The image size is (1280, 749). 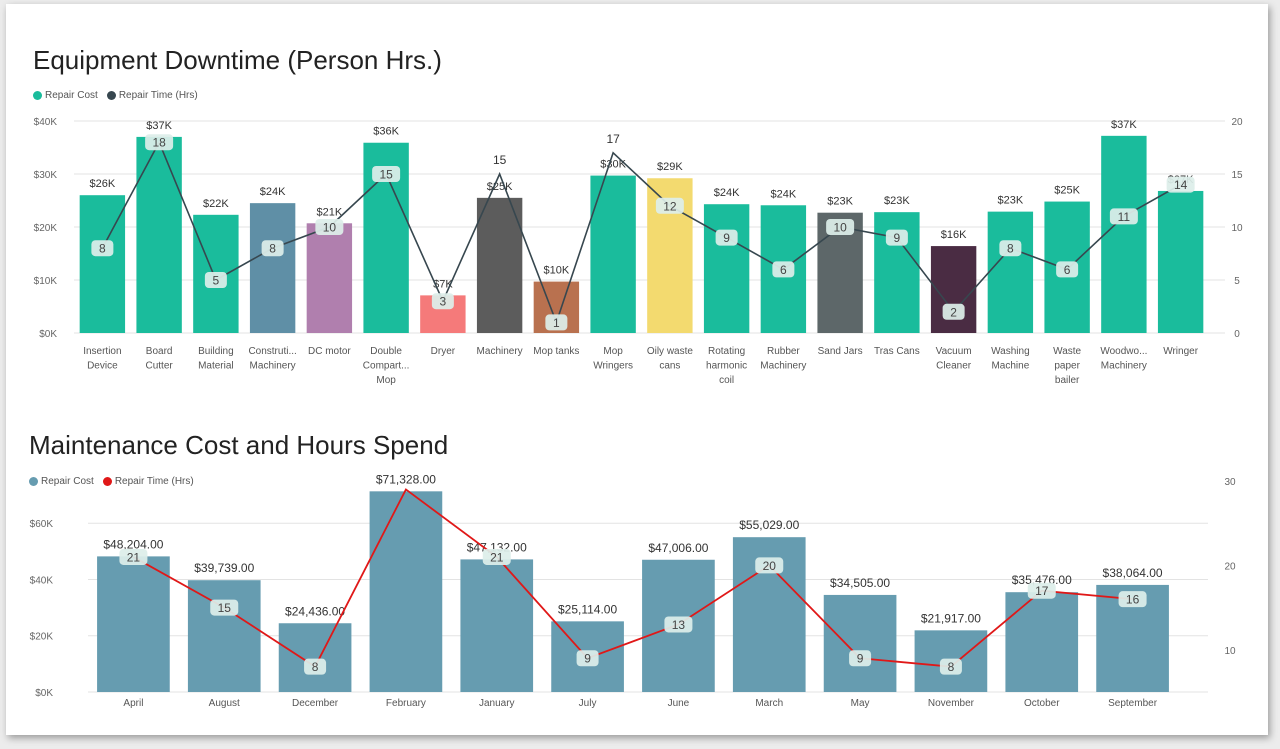 What do you see at coordinates (216, 351) in the screenshot?
I see `x-tick-label: Building` at bounding box center [216, 351].